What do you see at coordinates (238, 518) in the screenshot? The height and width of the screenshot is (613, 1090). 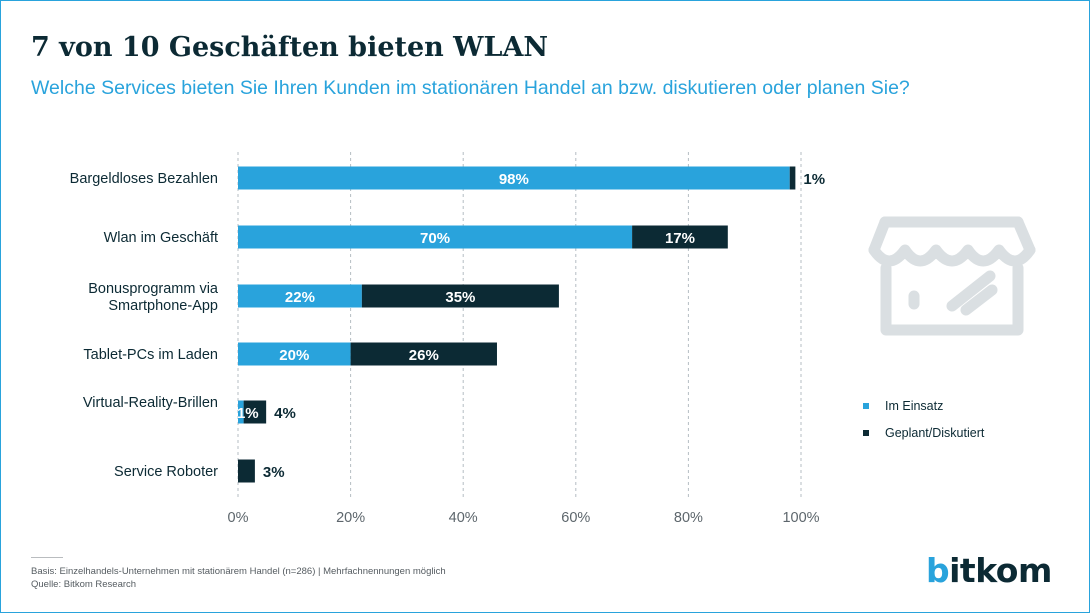 I see `x-tick-label: 0%` at bounding box center [238, 518].